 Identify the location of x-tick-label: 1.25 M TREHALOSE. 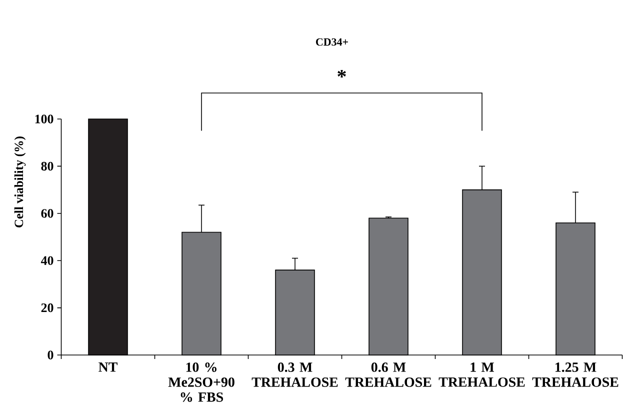
(575, 374).